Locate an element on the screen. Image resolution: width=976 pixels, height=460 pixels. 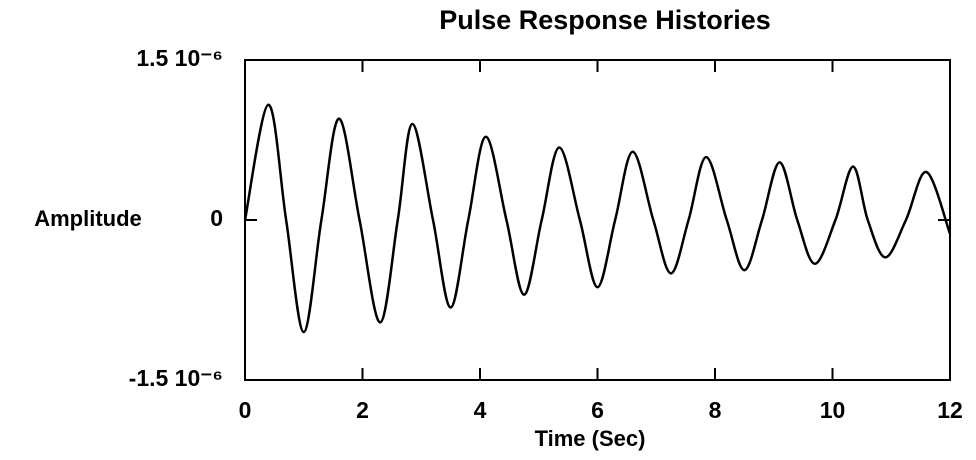
x-tick-label: 10 is located at coordinates (833, 410).